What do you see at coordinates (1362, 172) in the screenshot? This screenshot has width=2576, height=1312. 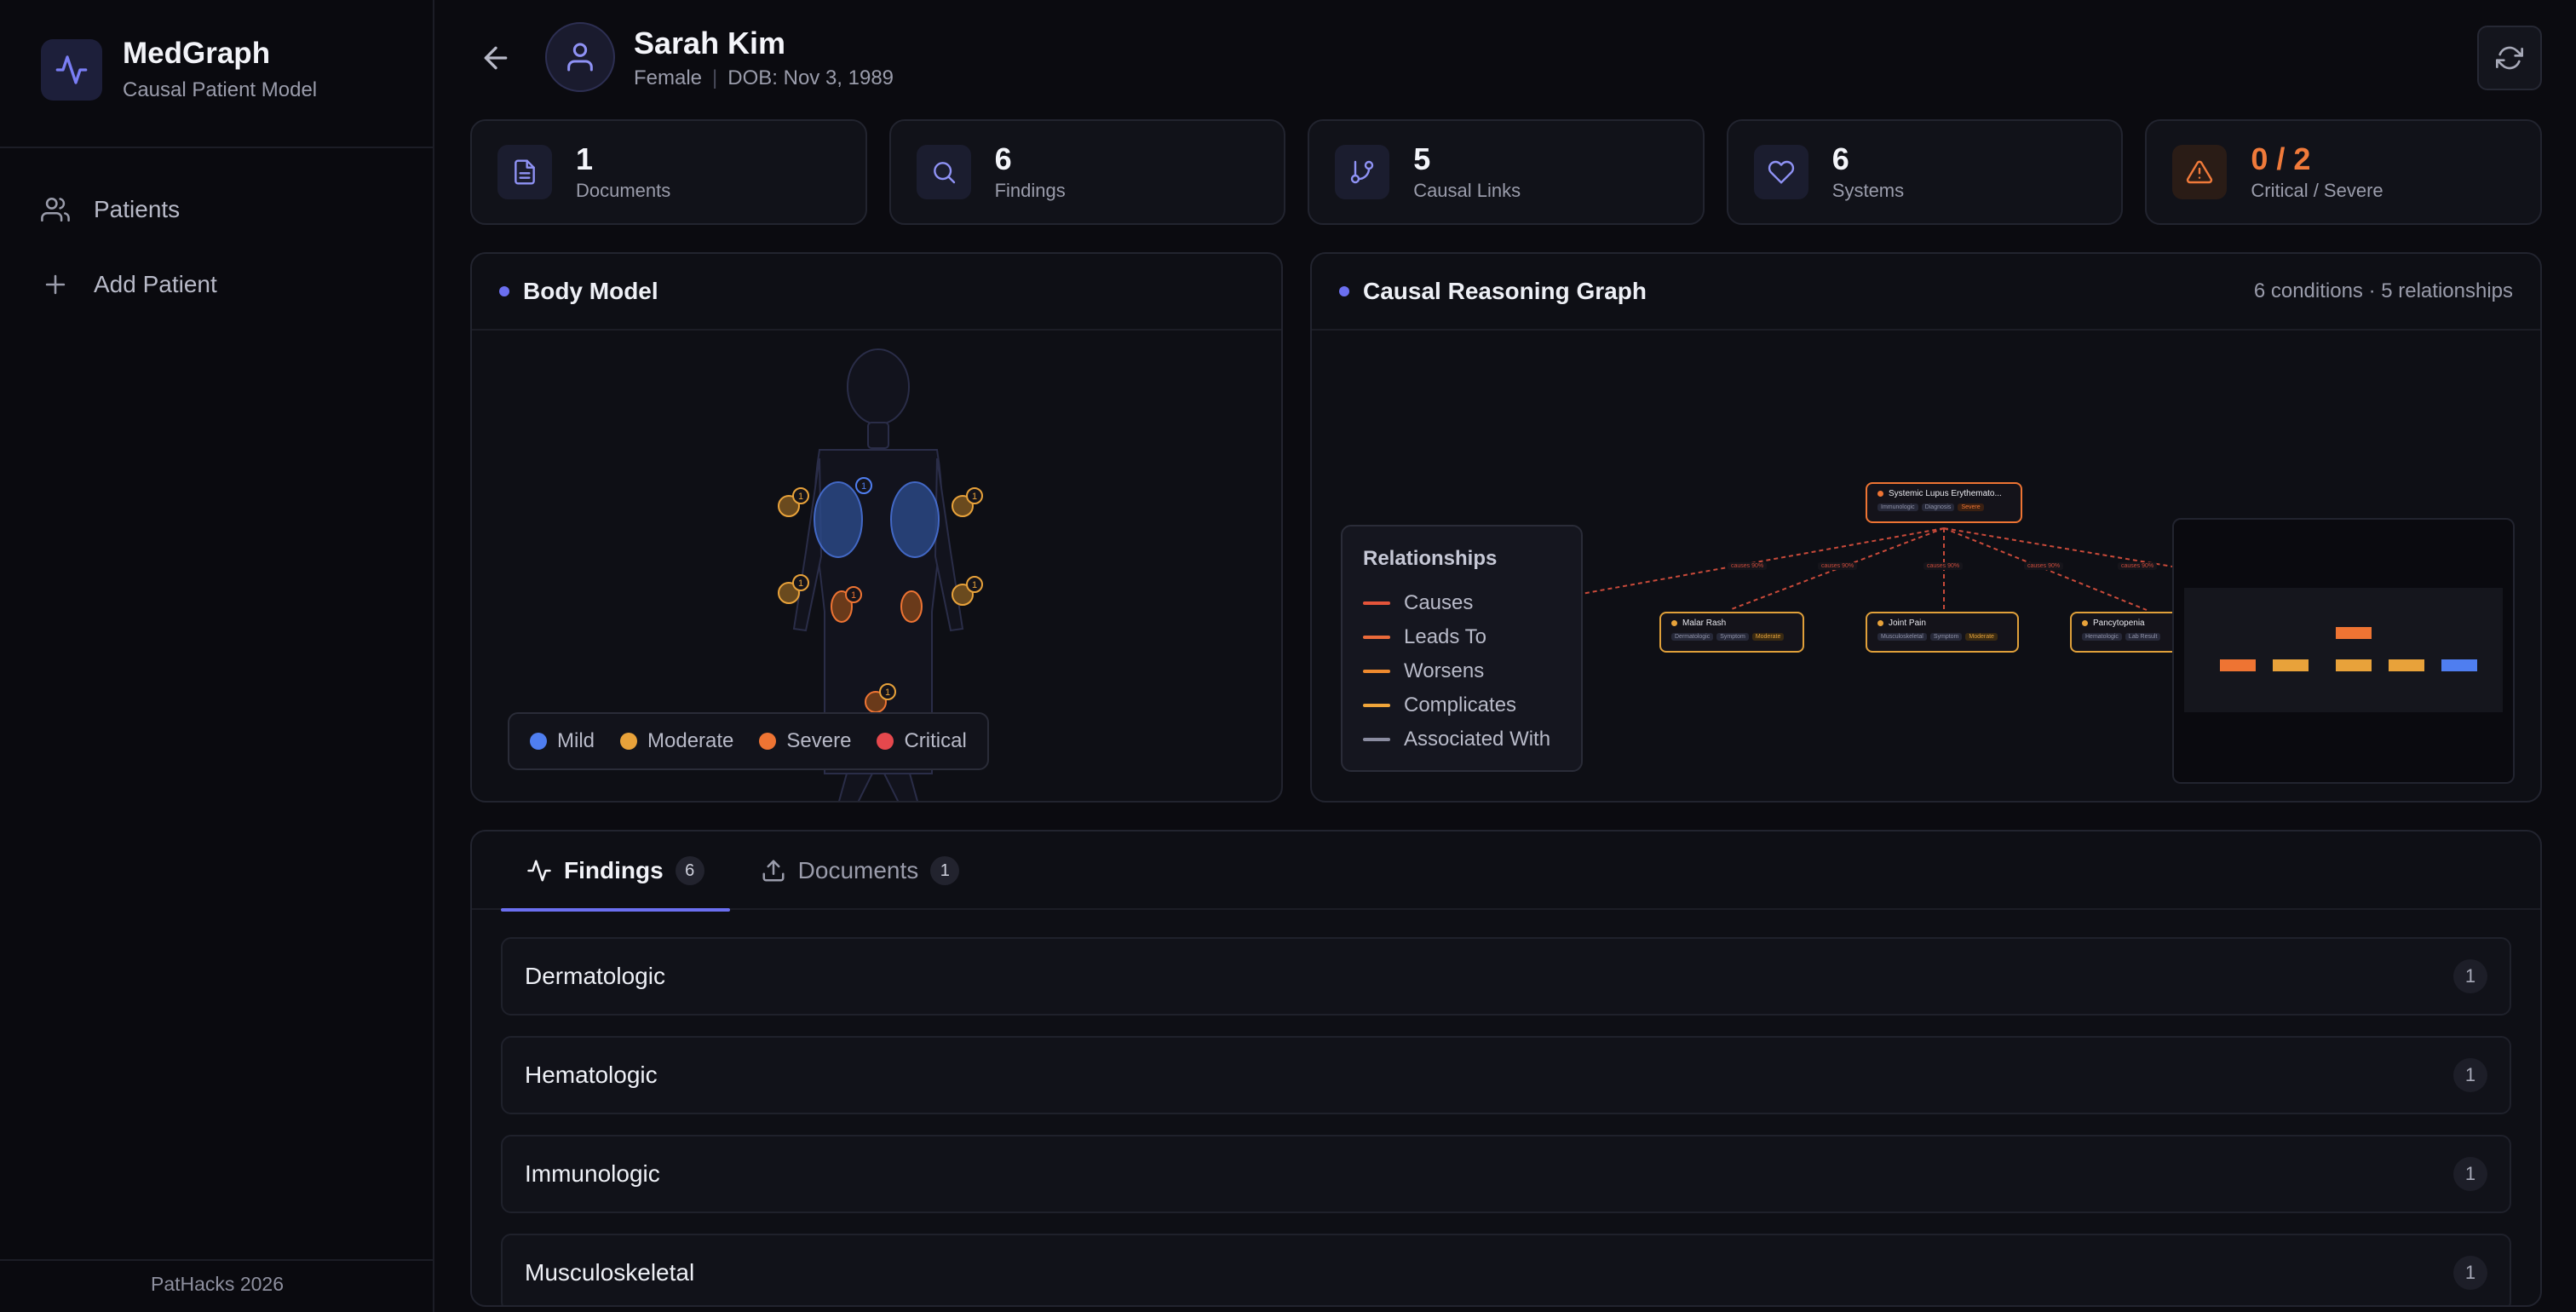 I see `branch-icon` at bounding box center [1362, 172].